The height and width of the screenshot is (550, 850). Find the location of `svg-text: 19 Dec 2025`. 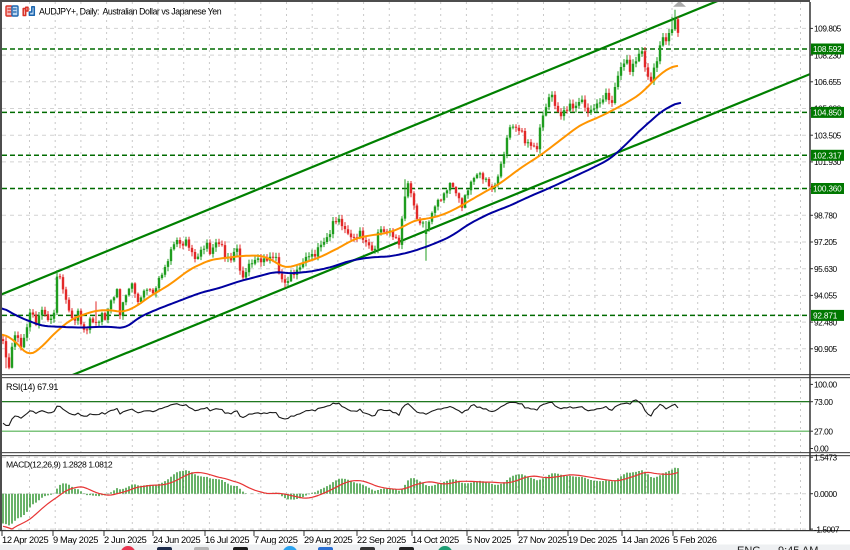

svg-text: 19 Dec 2025 is located at coordinates (592, 540).